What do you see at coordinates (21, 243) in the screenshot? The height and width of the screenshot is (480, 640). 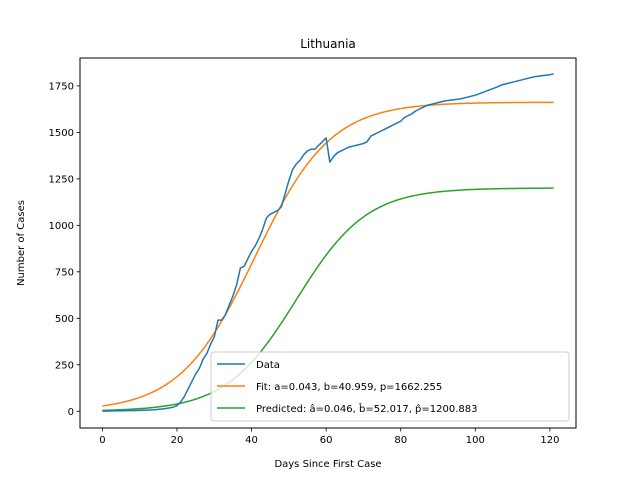 I see `y-axis-label: Number of Cases` at bounding box center [21, 243].